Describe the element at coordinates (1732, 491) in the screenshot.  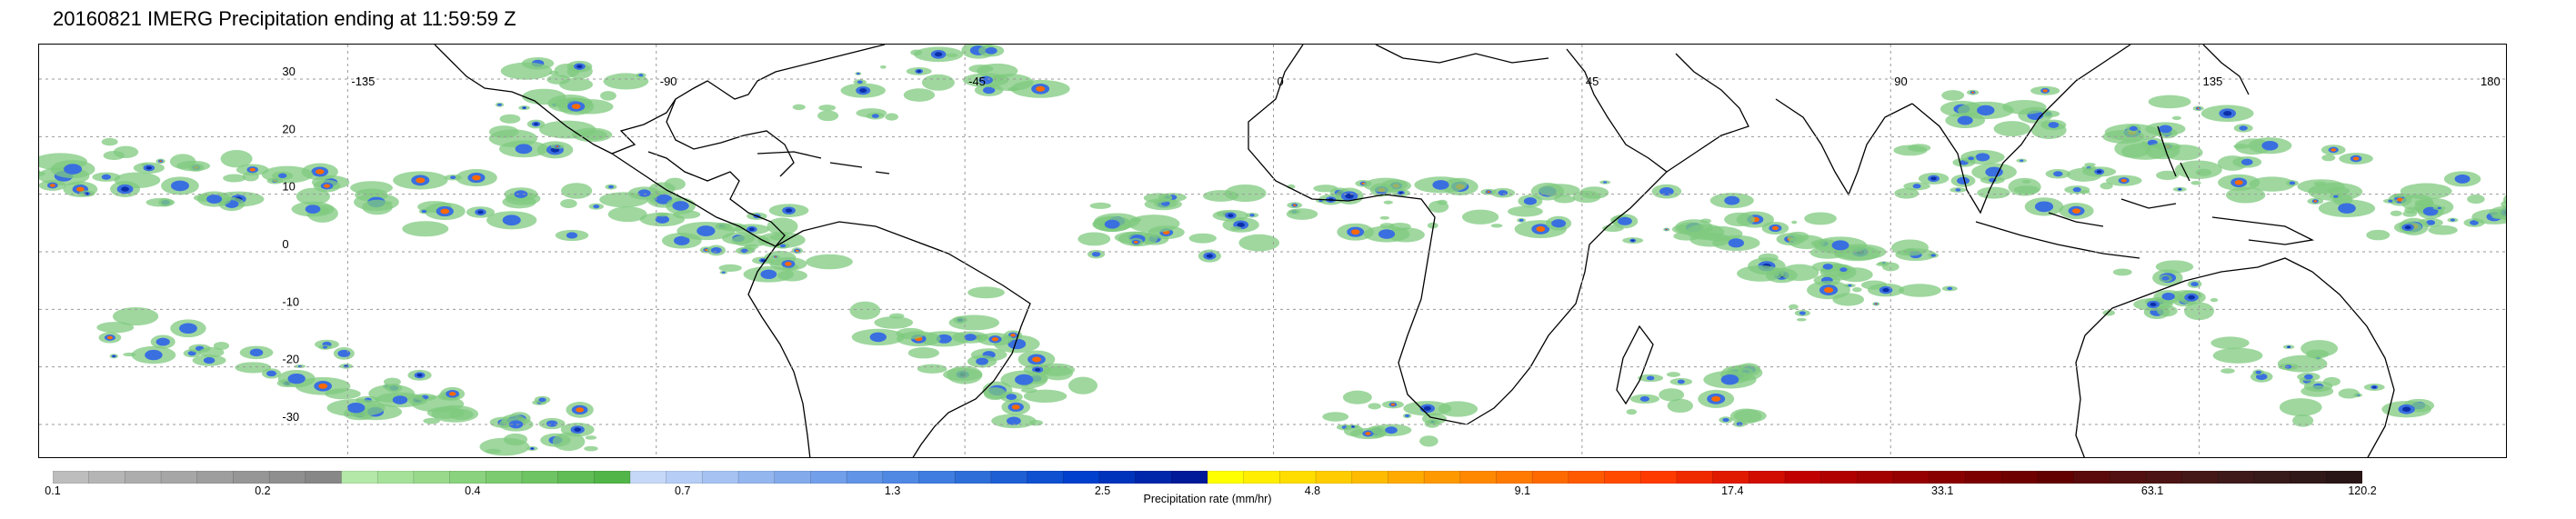
I see `colorbar-tick-label: 17.4` at that location.